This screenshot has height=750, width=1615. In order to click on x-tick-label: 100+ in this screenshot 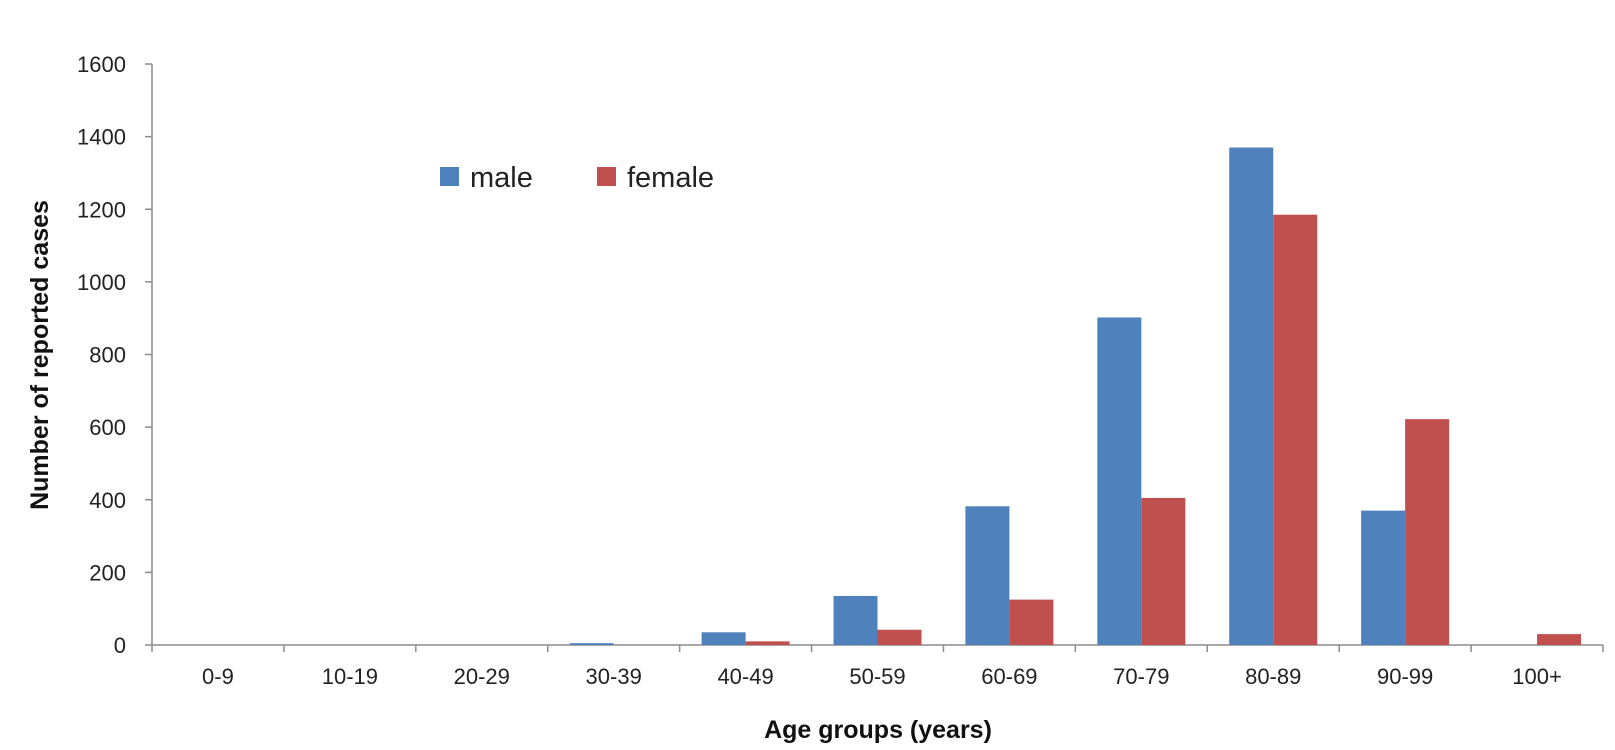, I will do `click(1537, 676)`.